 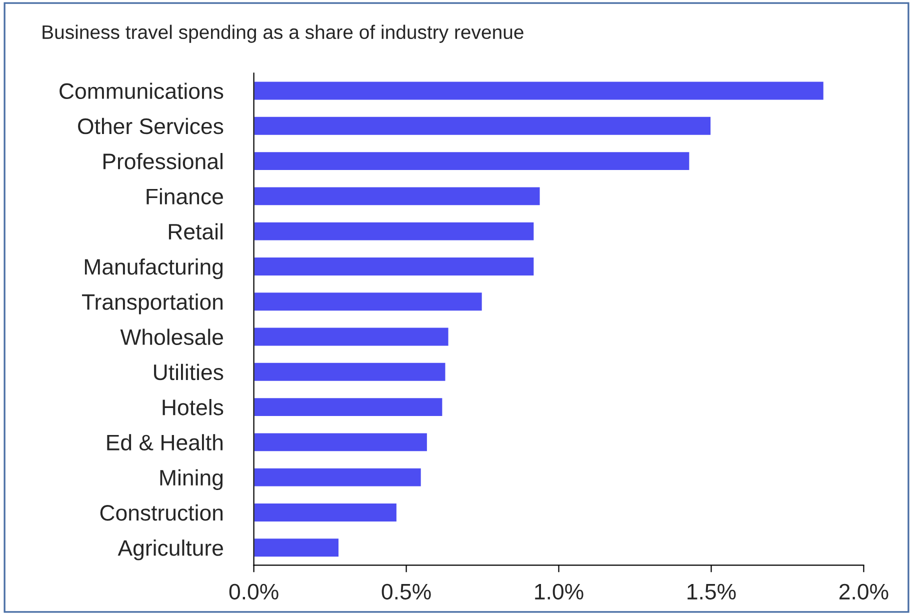 What do you see at coordinates (189, 372) in the screenshot?
I see `y-tick-label: Utilities` at bounding box center [189, 372].